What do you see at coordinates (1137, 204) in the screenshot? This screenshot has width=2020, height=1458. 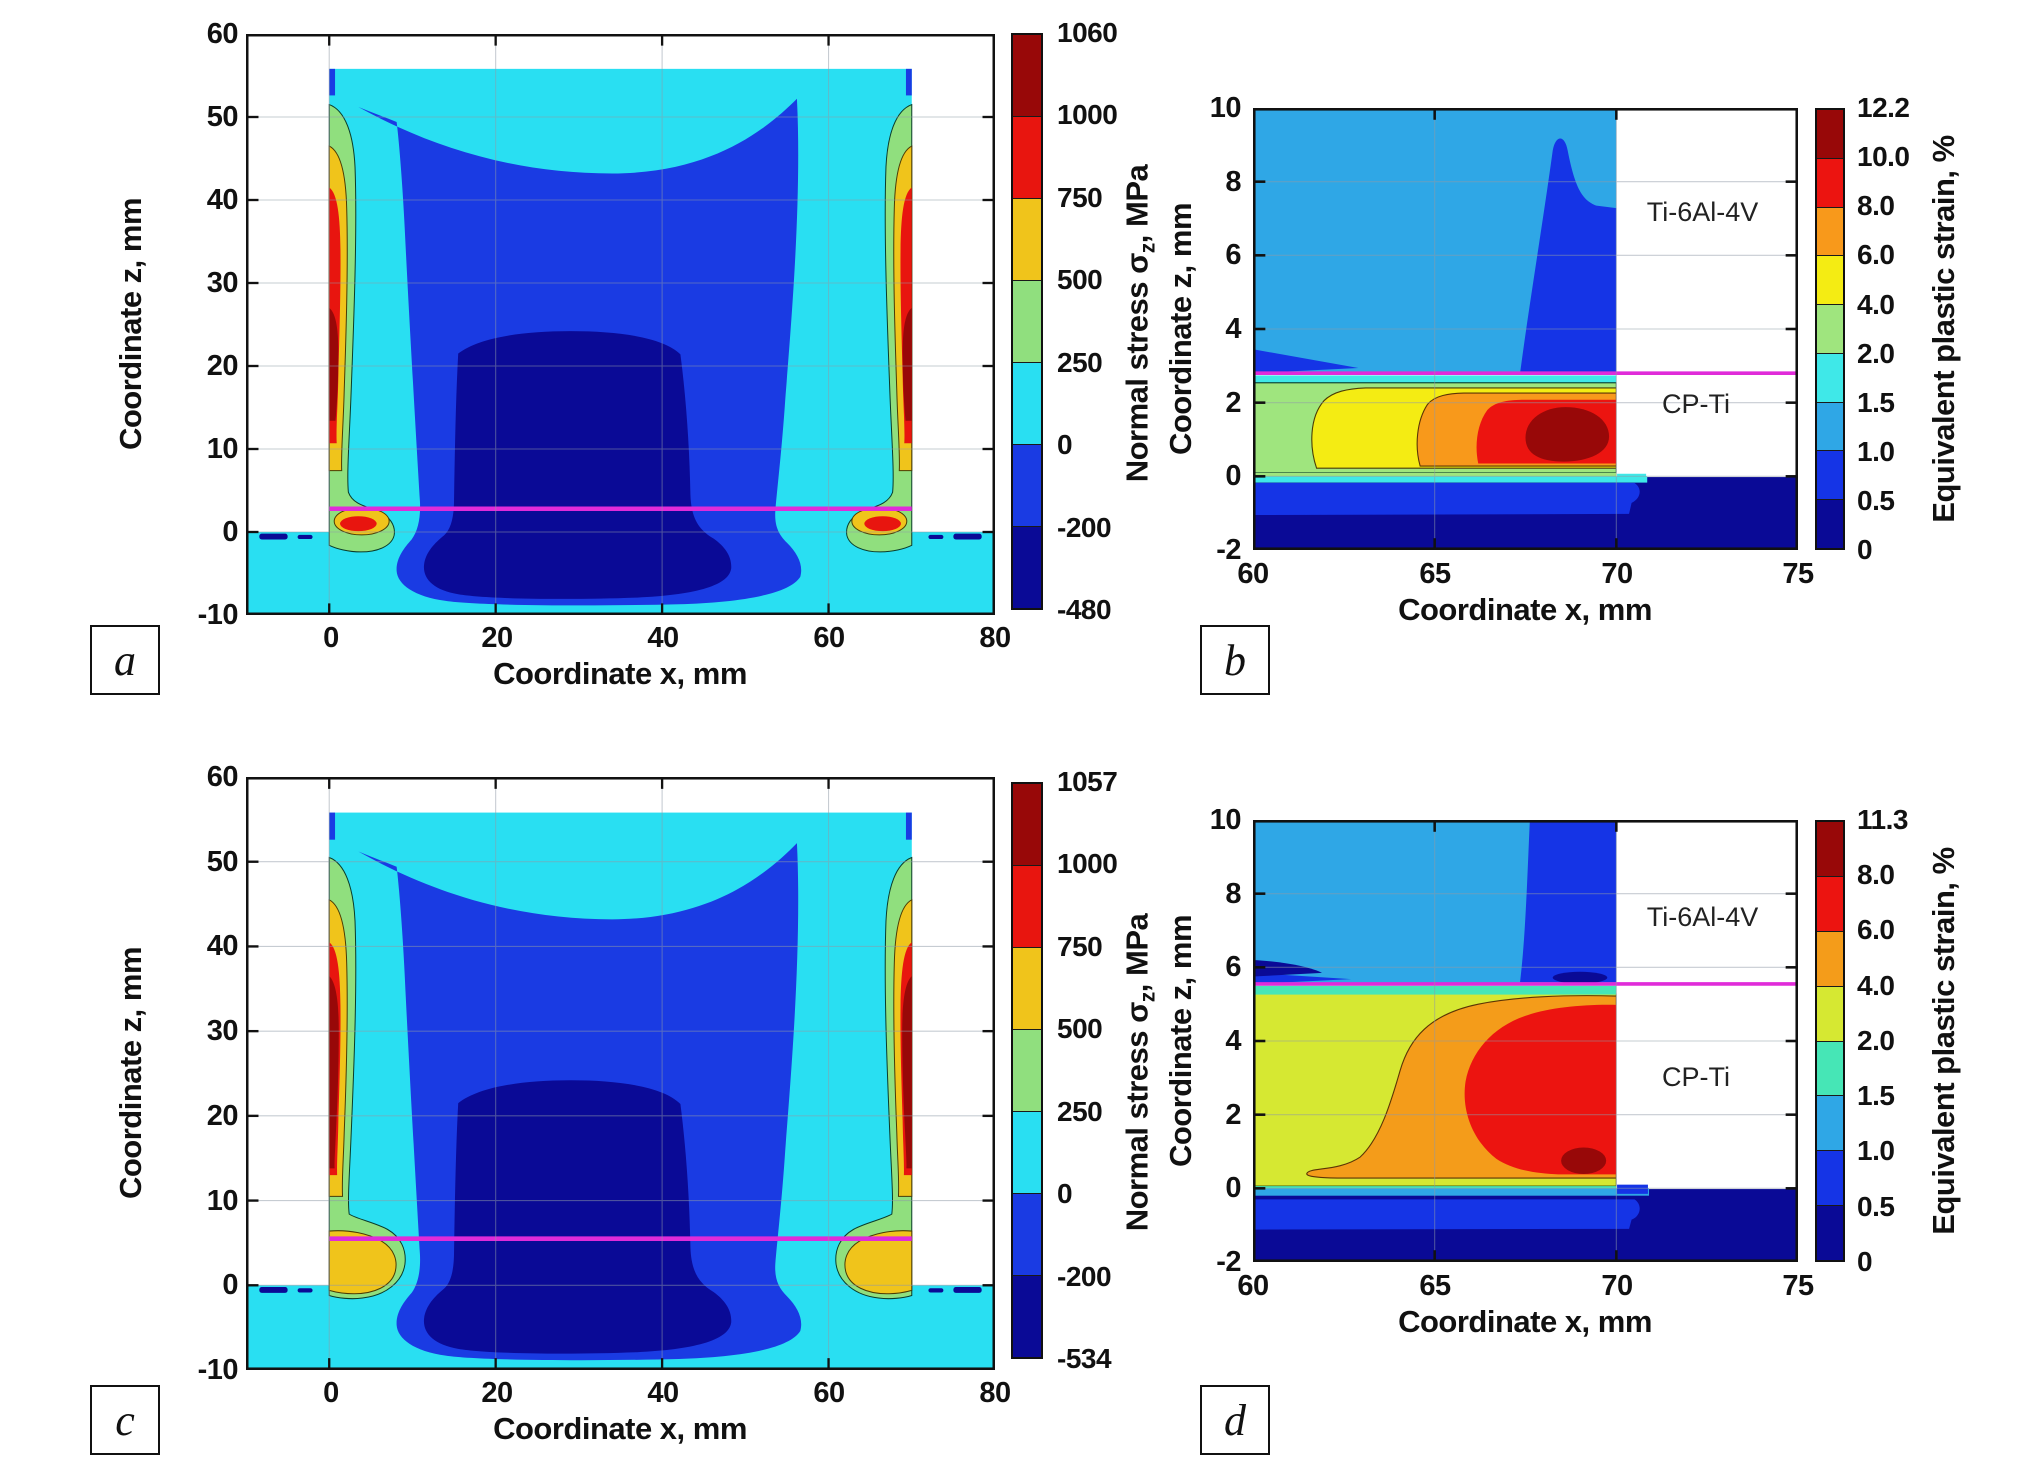 I see `cb-a-title-post: , MPa` at bounding box center [1137, 204].